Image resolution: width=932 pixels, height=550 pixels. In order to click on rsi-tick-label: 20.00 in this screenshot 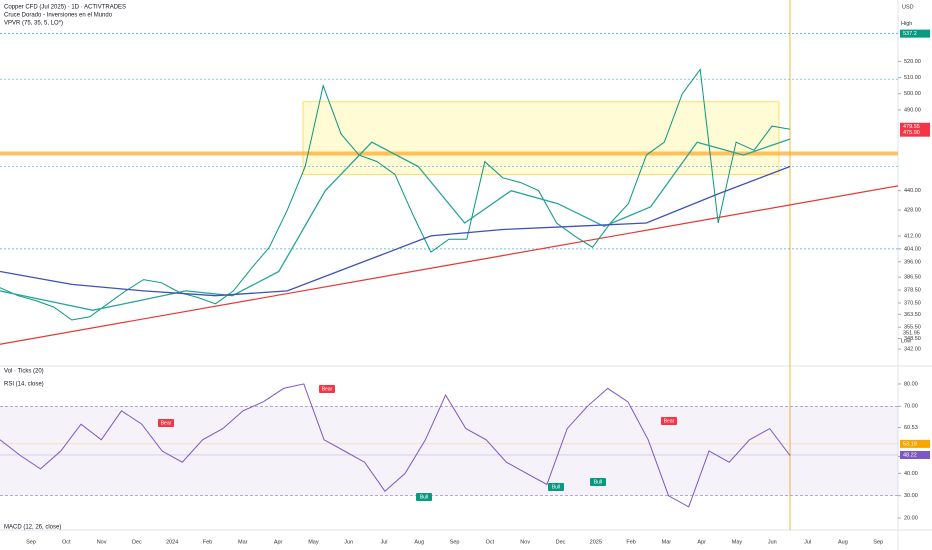, I will do `click(911, 519)`.